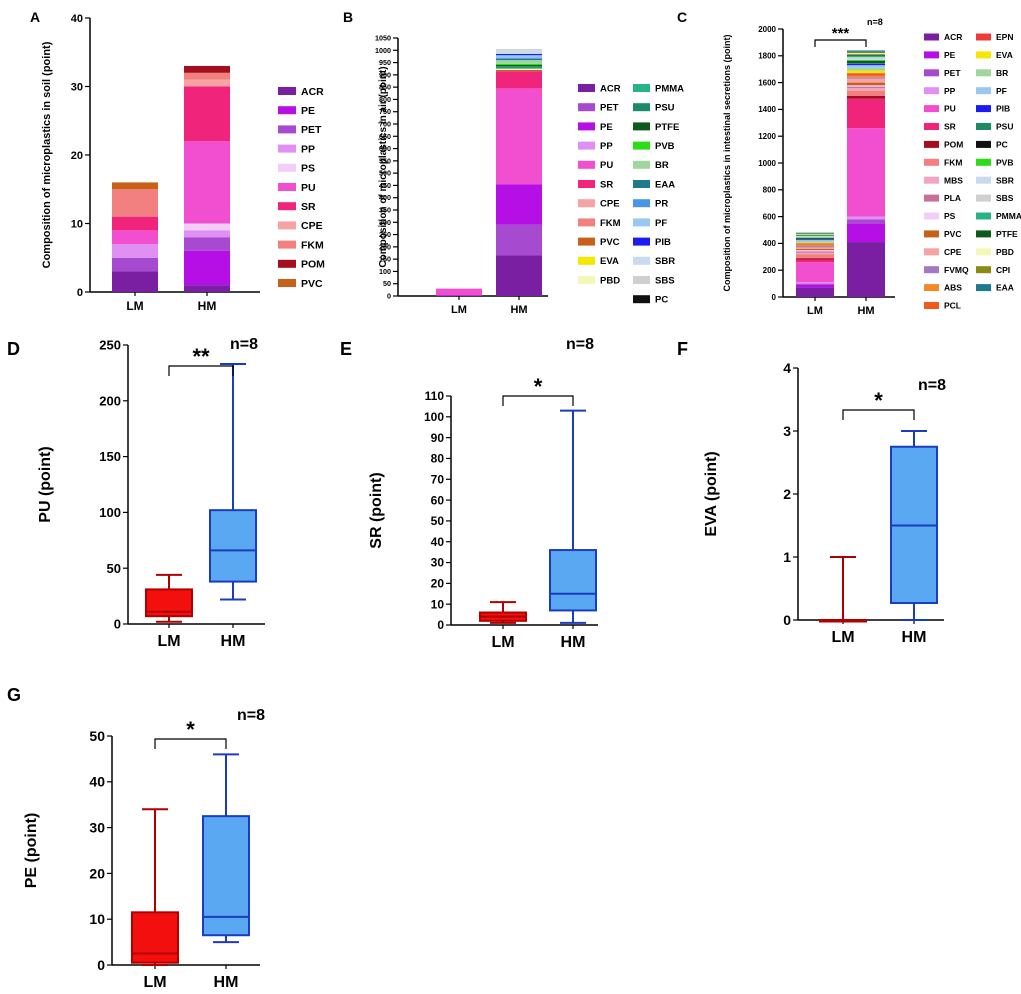  I want to click on bar-segment-pib, so click(519, 54).